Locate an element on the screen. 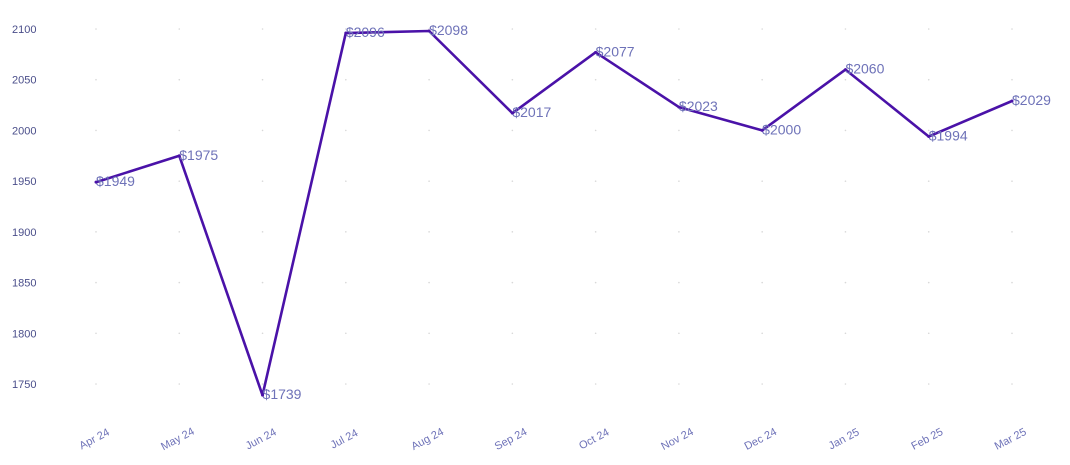  y-tick-label: 1850 is located at coordinates (24, 284).